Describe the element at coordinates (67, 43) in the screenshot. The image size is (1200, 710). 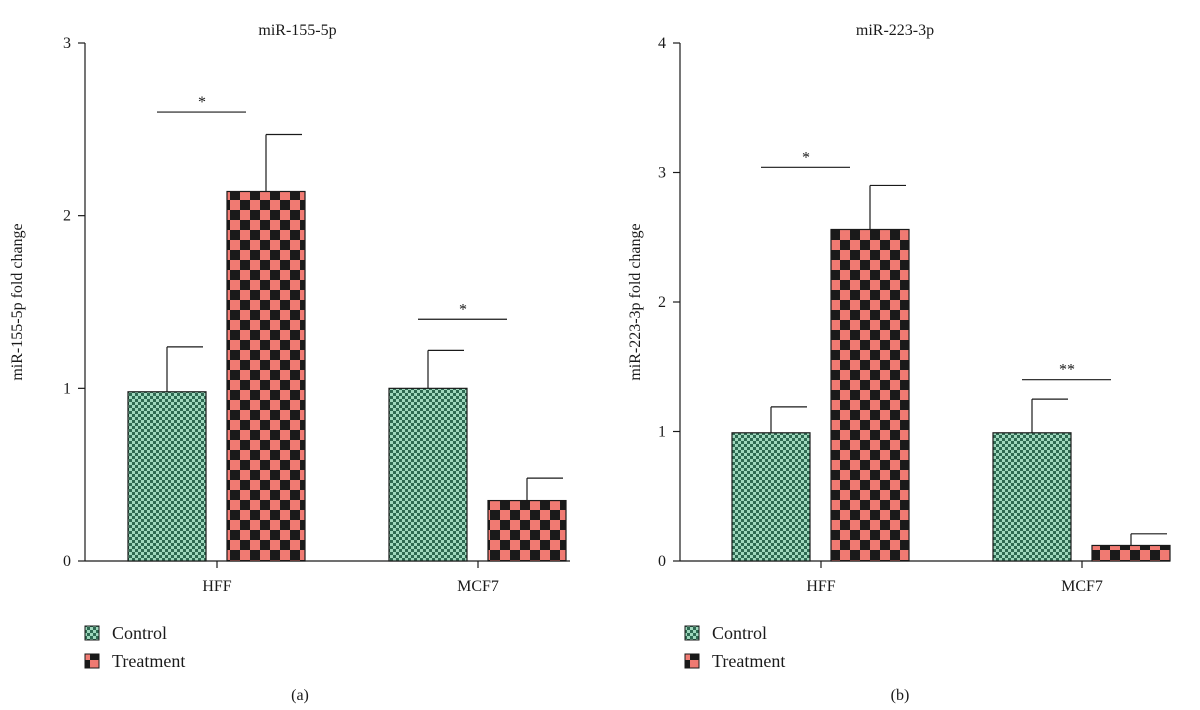
I see `panel-a-y-tick-label-3: 3` at that location.